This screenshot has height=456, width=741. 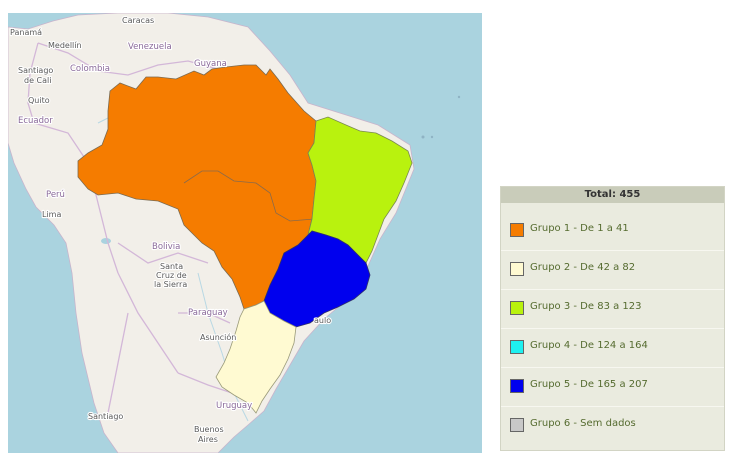 I want to click on label-santa-cruz-1: Santa, so click(x=171, y=266).